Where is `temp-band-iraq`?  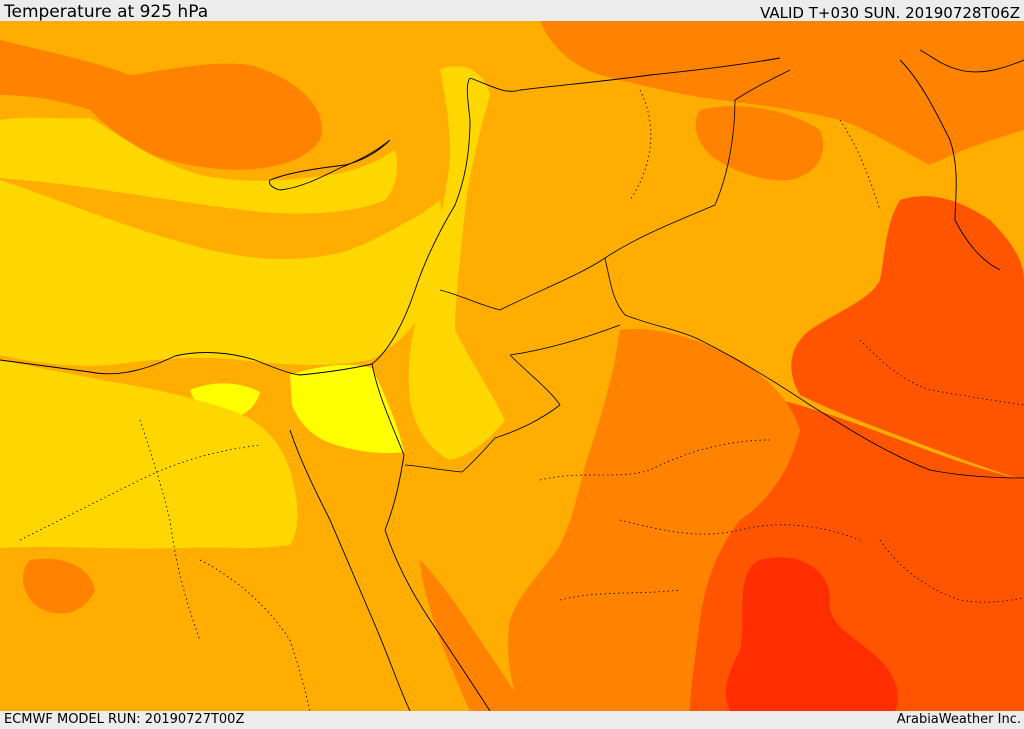 temp-band-iraq is located at coordinates (907, 338).